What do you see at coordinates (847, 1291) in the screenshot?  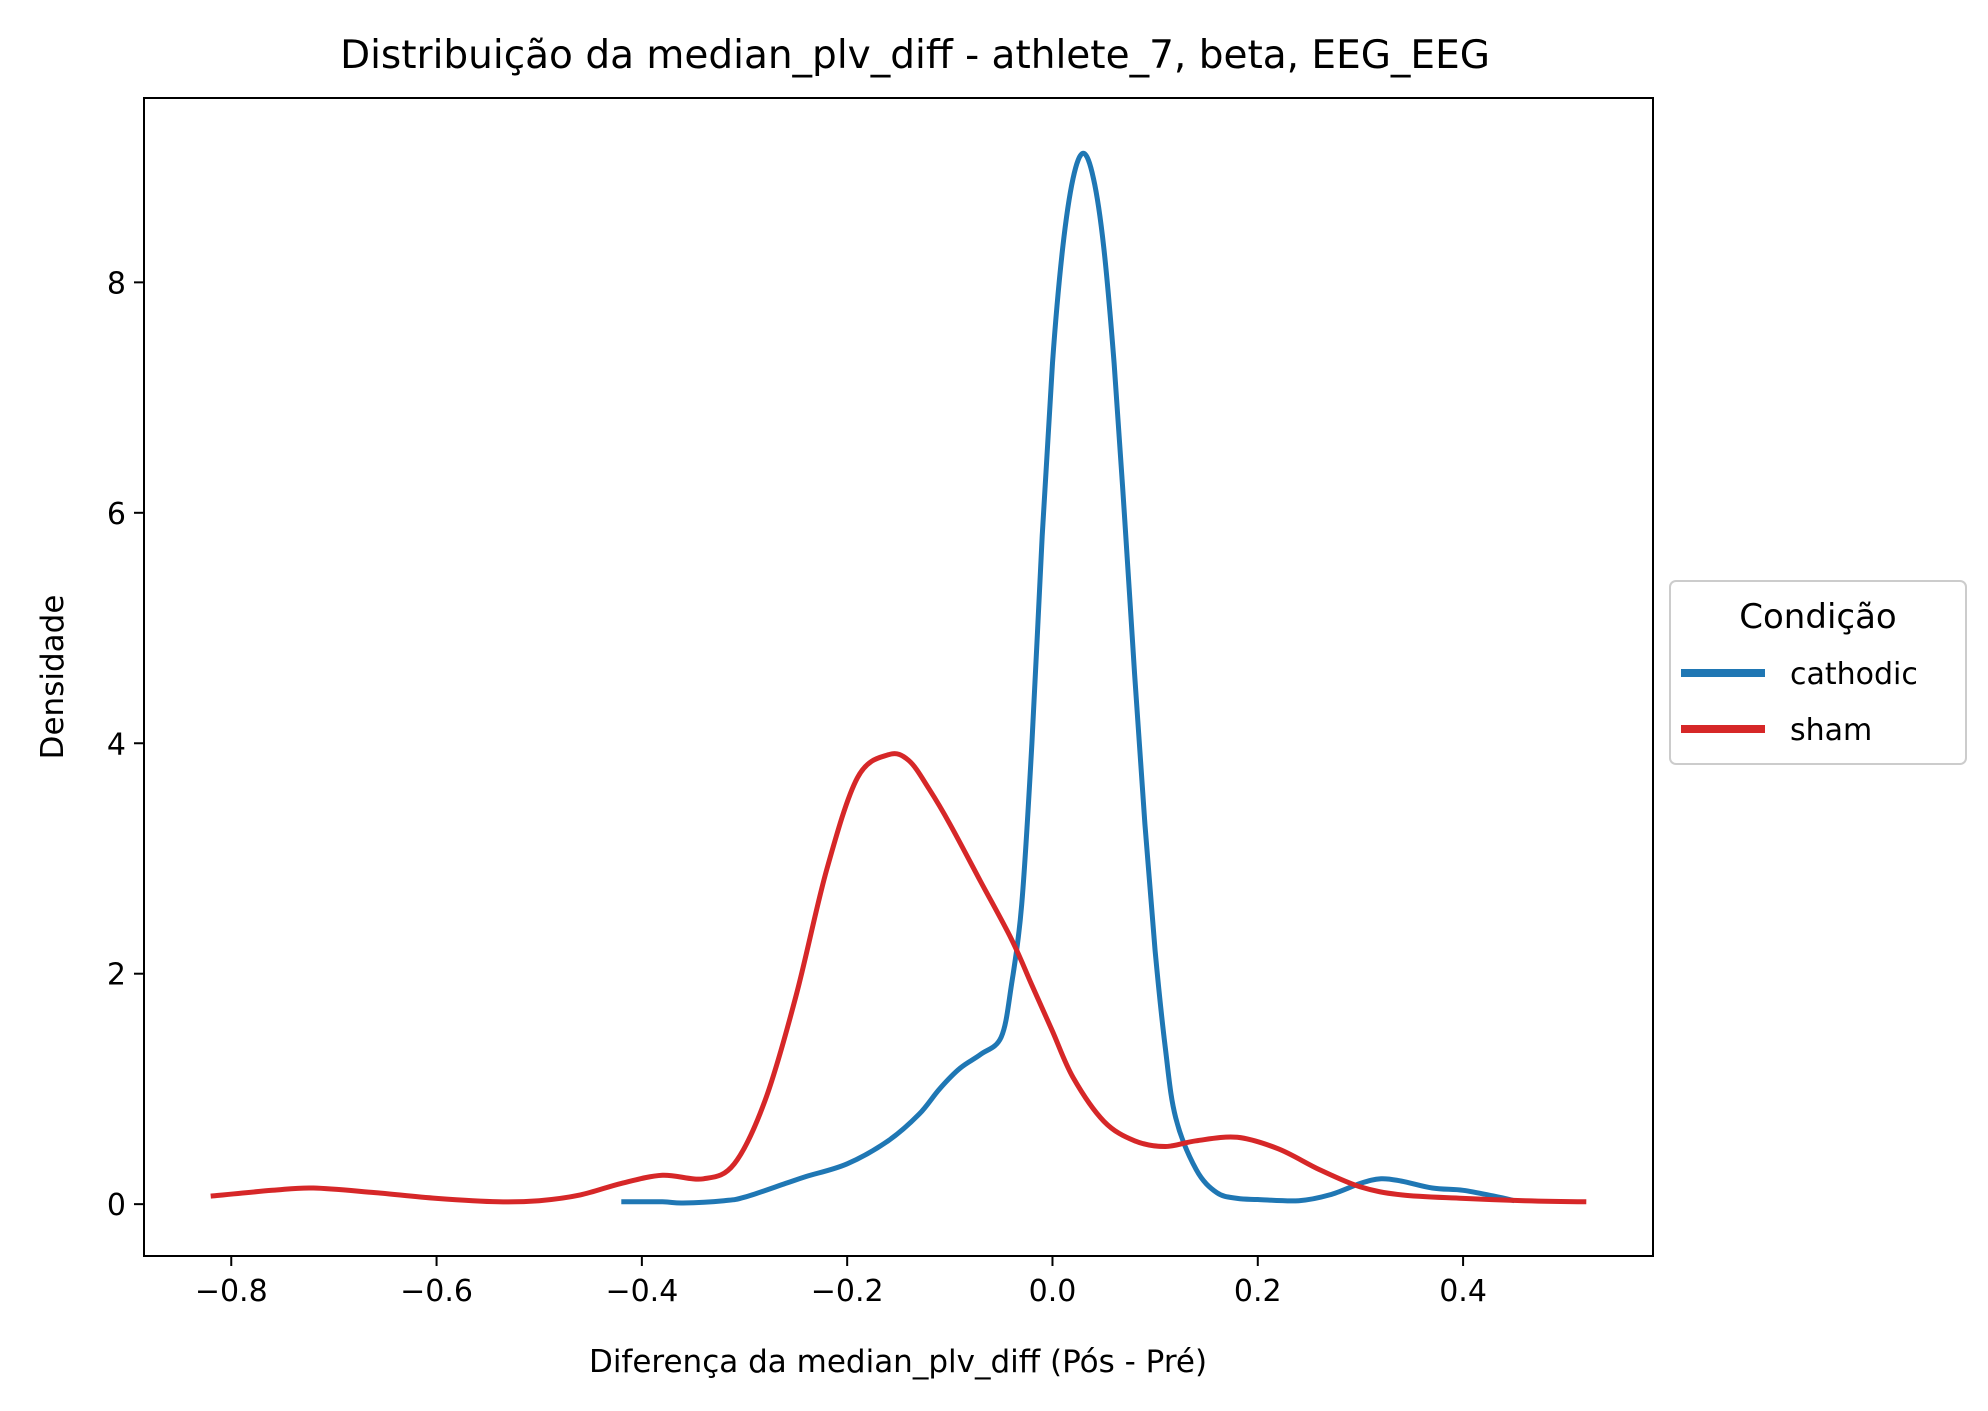 I see `x-tick-label: −0.2` at bounding box center [847, 1291].